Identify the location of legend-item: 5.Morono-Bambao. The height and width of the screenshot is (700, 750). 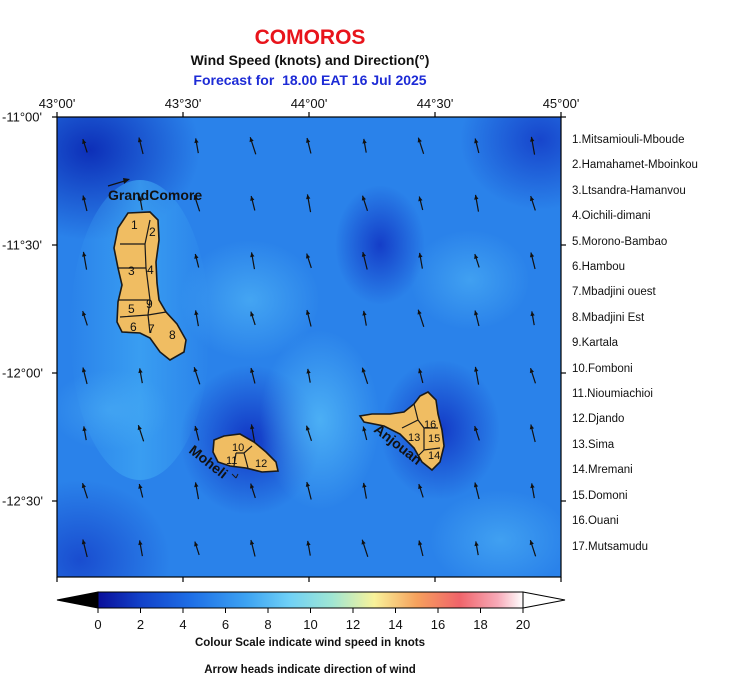
(620, 241).